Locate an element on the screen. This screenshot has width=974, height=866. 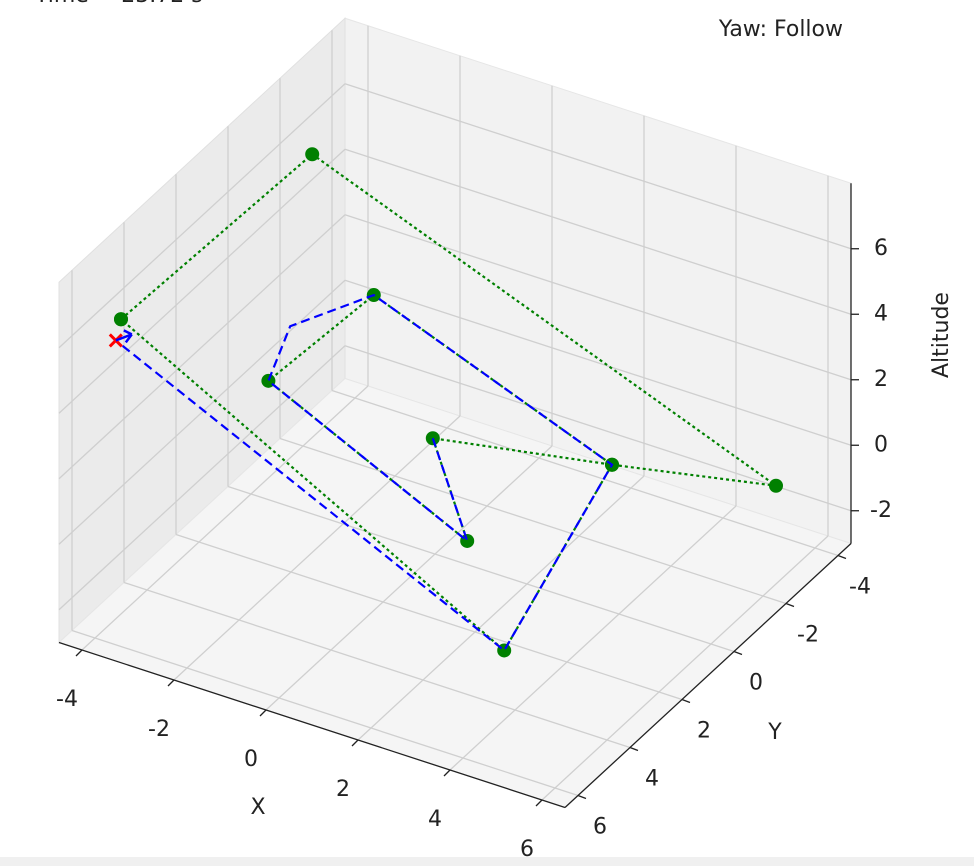
chart-title: Time = 23.72 s is located at coordinates (118, 4).